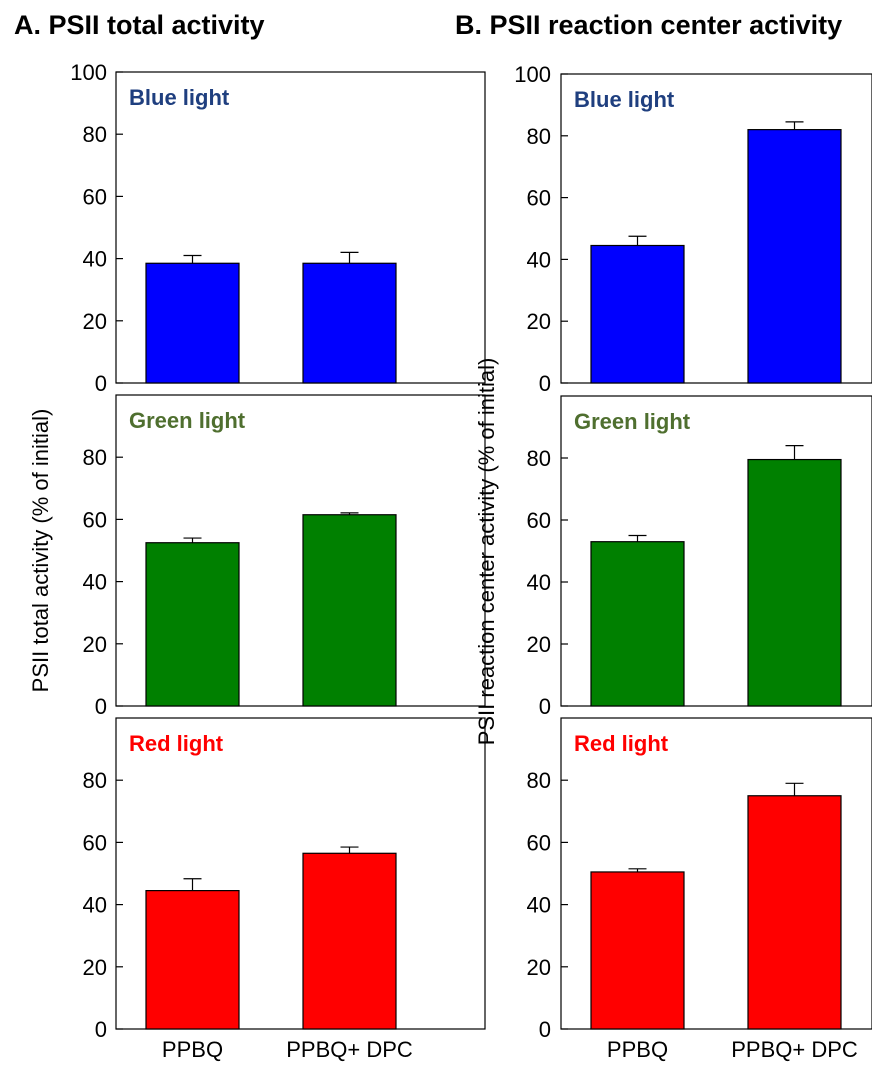 The height and width of the screenshot is (1067, 872). Describe the element at coordinates (40, 551) in the screenshot. I see `y-axis-label: PSII total activity (% of initial)` at that location.